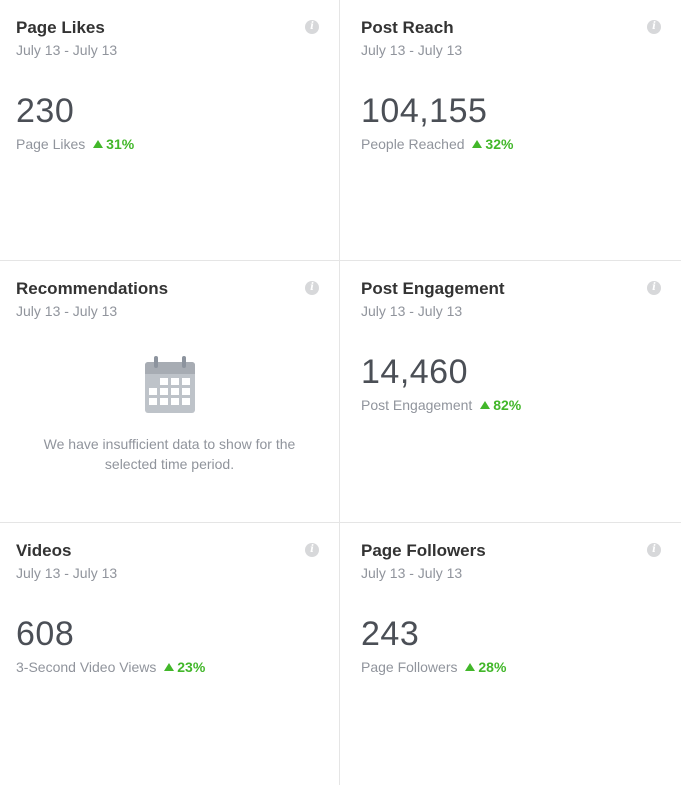  I want to click on card-metric-value: 104,155, so click(424, 111).